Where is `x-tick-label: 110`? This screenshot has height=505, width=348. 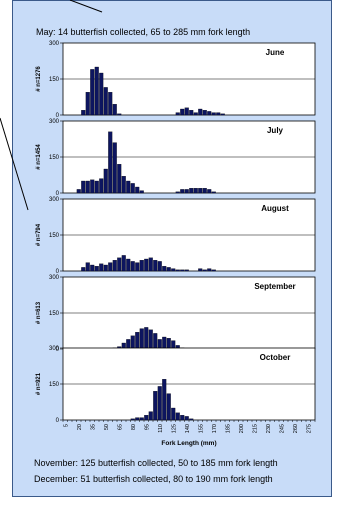
x-tick-label: 110 is located at coordinates (161, 428).